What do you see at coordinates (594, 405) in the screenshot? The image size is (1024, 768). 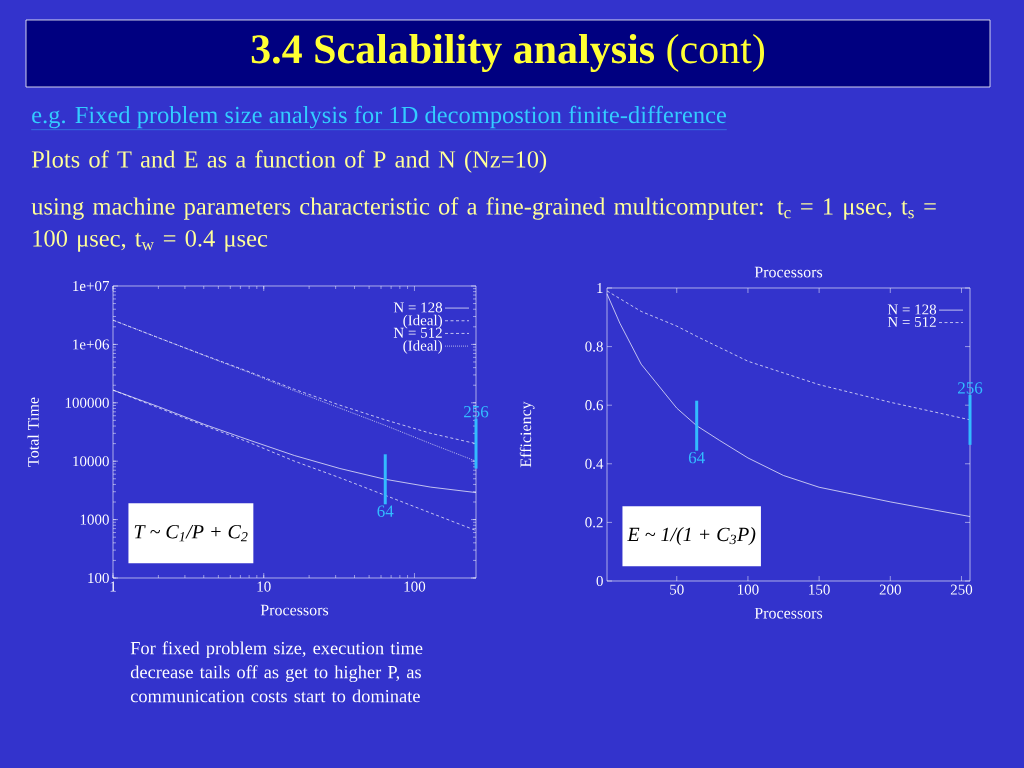 I see `y-tick-label: 0.6` at bounding box center [594, 405].